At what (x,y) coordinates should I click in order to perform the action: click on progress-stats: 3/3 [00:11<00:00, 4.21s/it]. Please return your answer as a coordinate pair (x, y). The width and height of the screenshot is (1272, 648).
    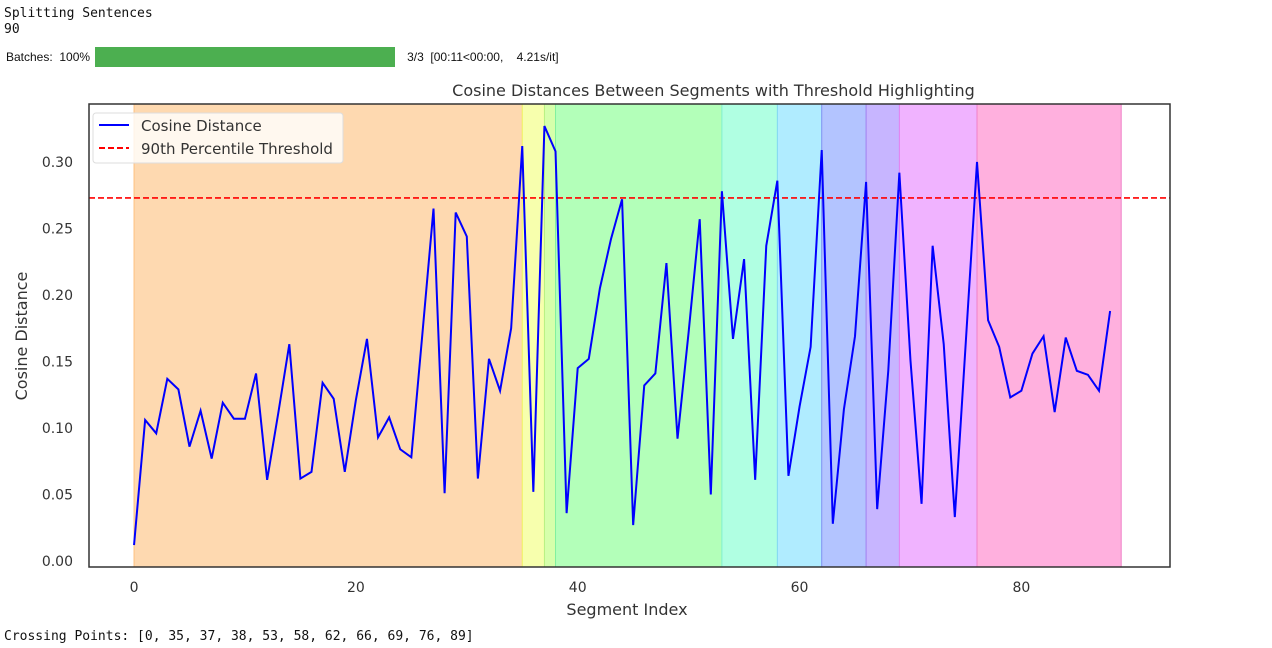
    Looking at the image, I should click on (483, 57).